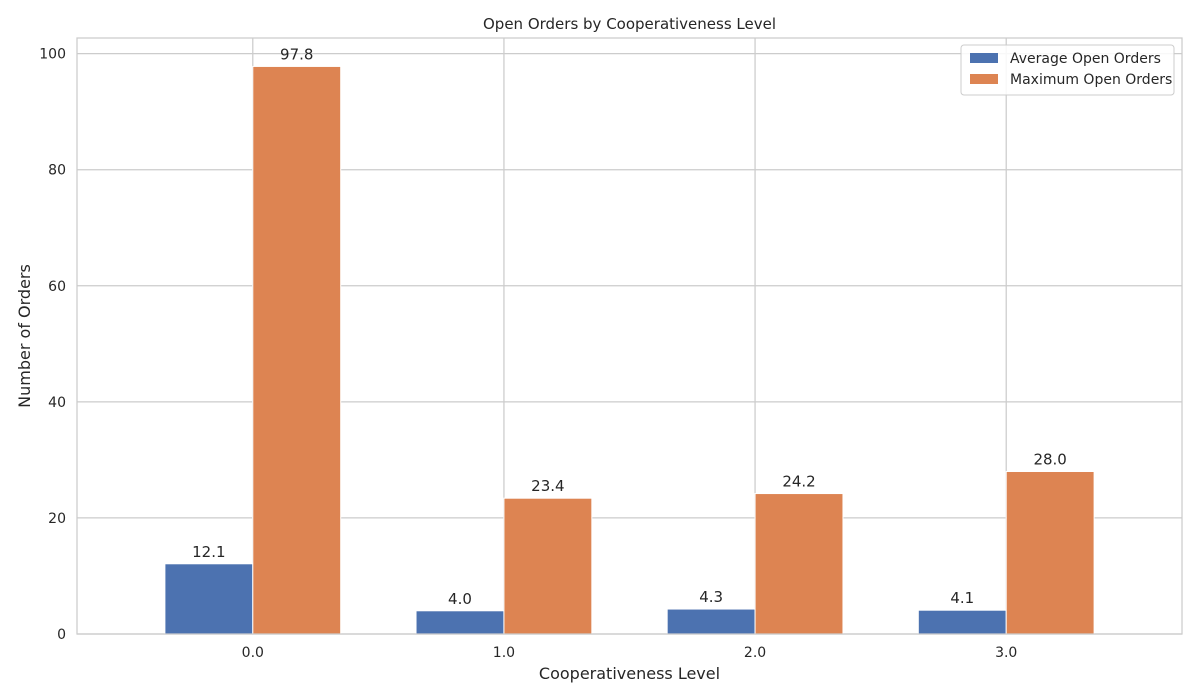 The height and width of the screenshot is (700, 1200). What do you see at coordinates (547, 486) in the screenshot?
I see `data-label-maximum-1: 23.4` at bounding box center [547, 486].